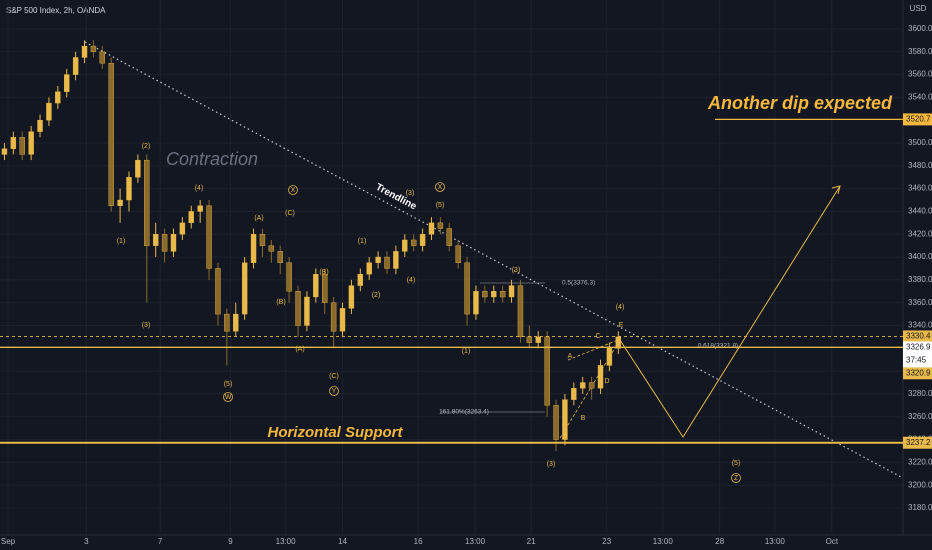 This screenshot has height=550, width=932. What do you see at coordinates (920, 142) in the screenshot?
I see `y-tick-label: 3500.0` at bounding box center [920, 142].